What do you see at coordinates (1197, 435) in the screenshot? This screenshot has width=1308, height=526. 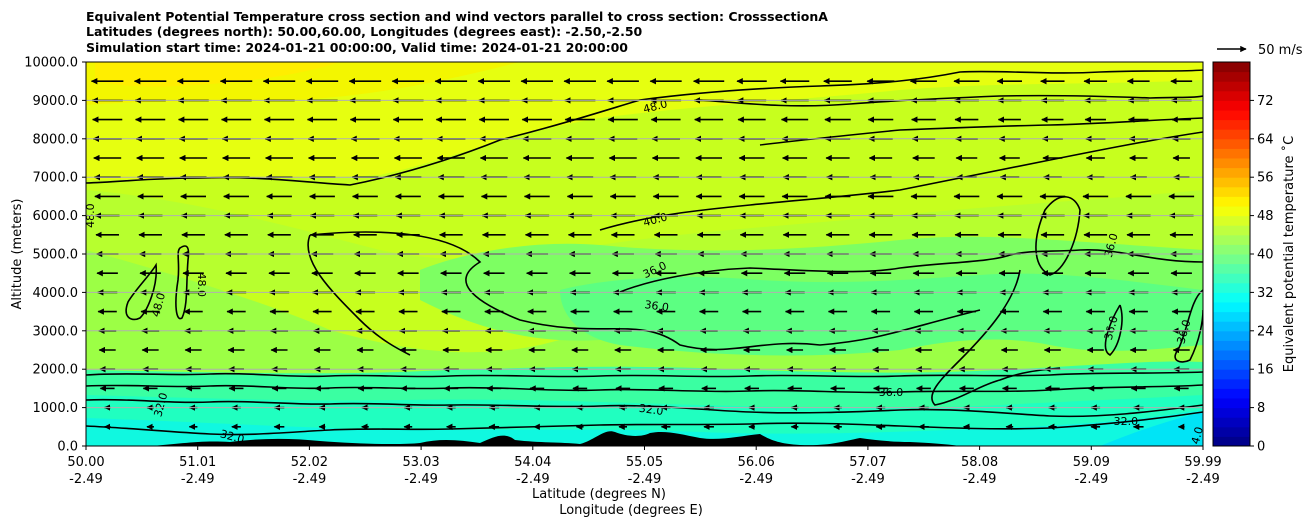 I see `contour-label: 4.0` at bounding box center [1197, 435].